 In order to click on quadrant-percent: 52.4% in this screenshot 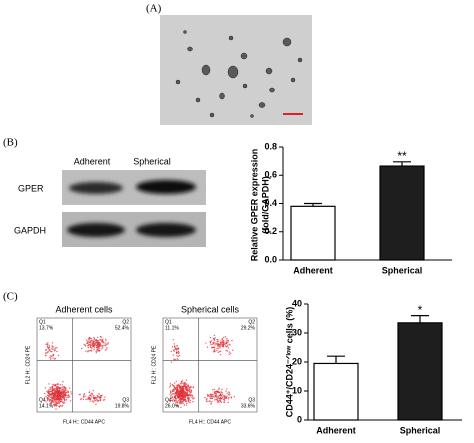, I will do `click(122, 328)`.